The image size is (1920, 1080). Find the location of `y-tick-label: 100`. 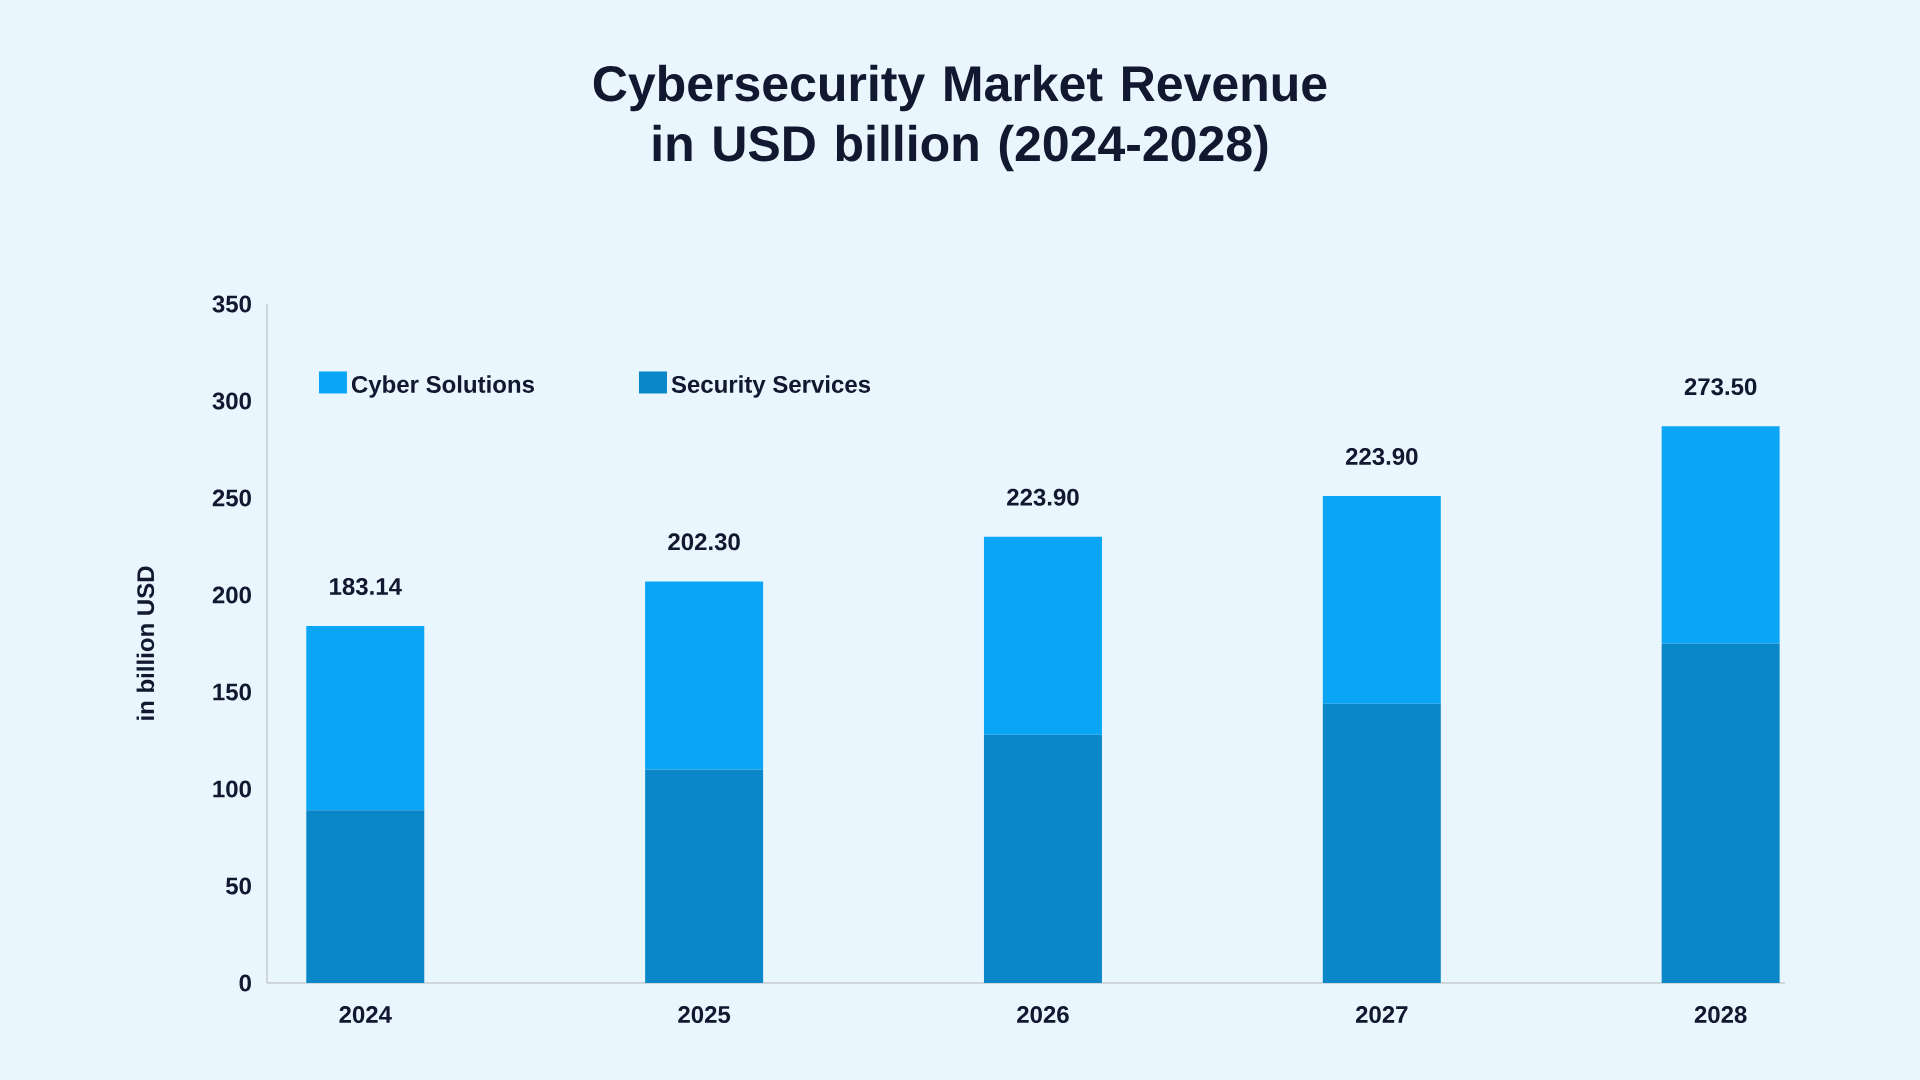

y-tick-label: 100 is located at coordinates (232, 789).